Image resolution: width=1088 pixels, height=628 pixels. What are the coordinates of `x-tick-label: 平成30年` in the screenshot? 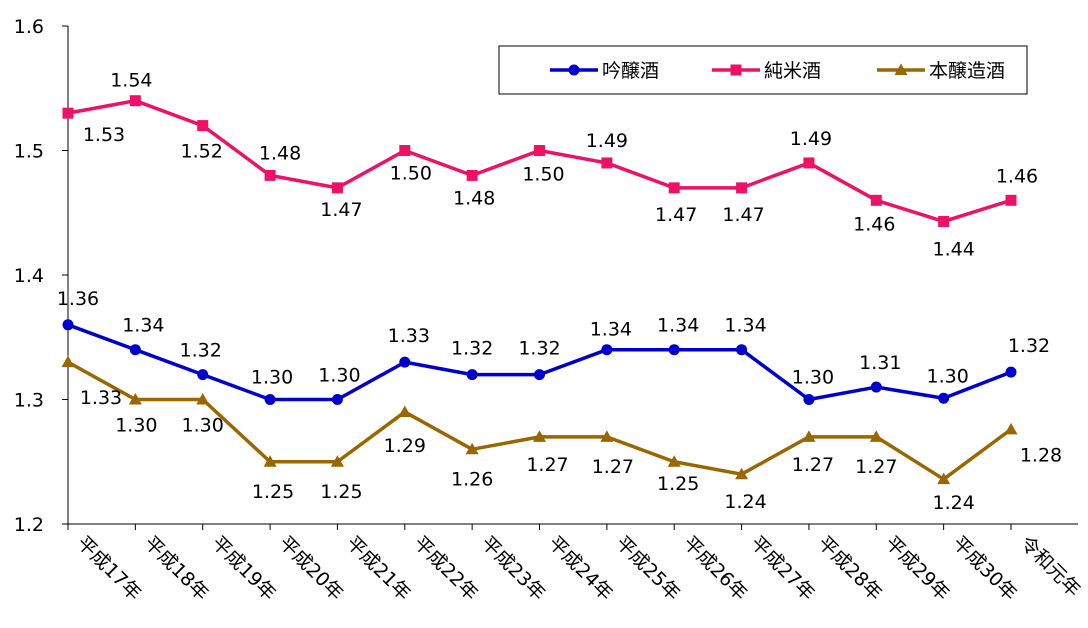 It's located at (984, 568).